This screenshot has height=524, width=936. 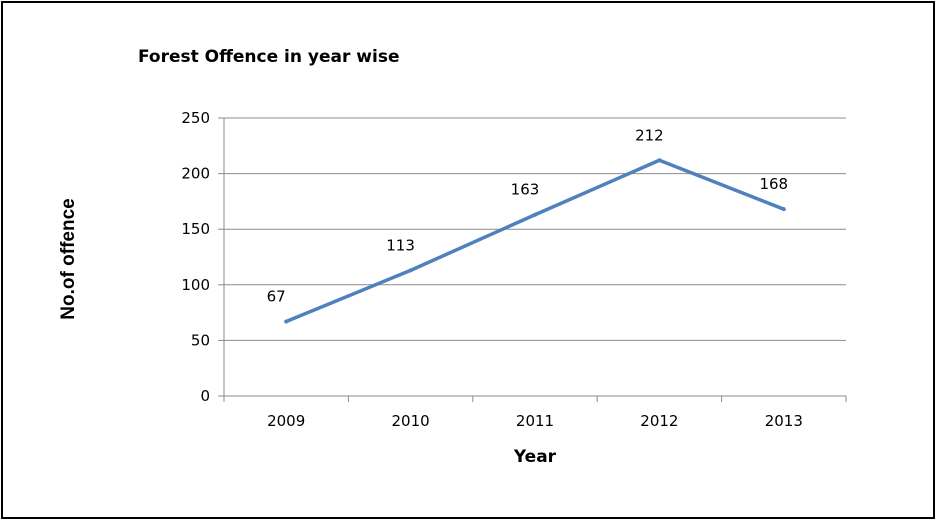 What do you see at coordinates (410, 270) in the screenshot?
I see `data-point-2010` at bounding box center [410, 270].